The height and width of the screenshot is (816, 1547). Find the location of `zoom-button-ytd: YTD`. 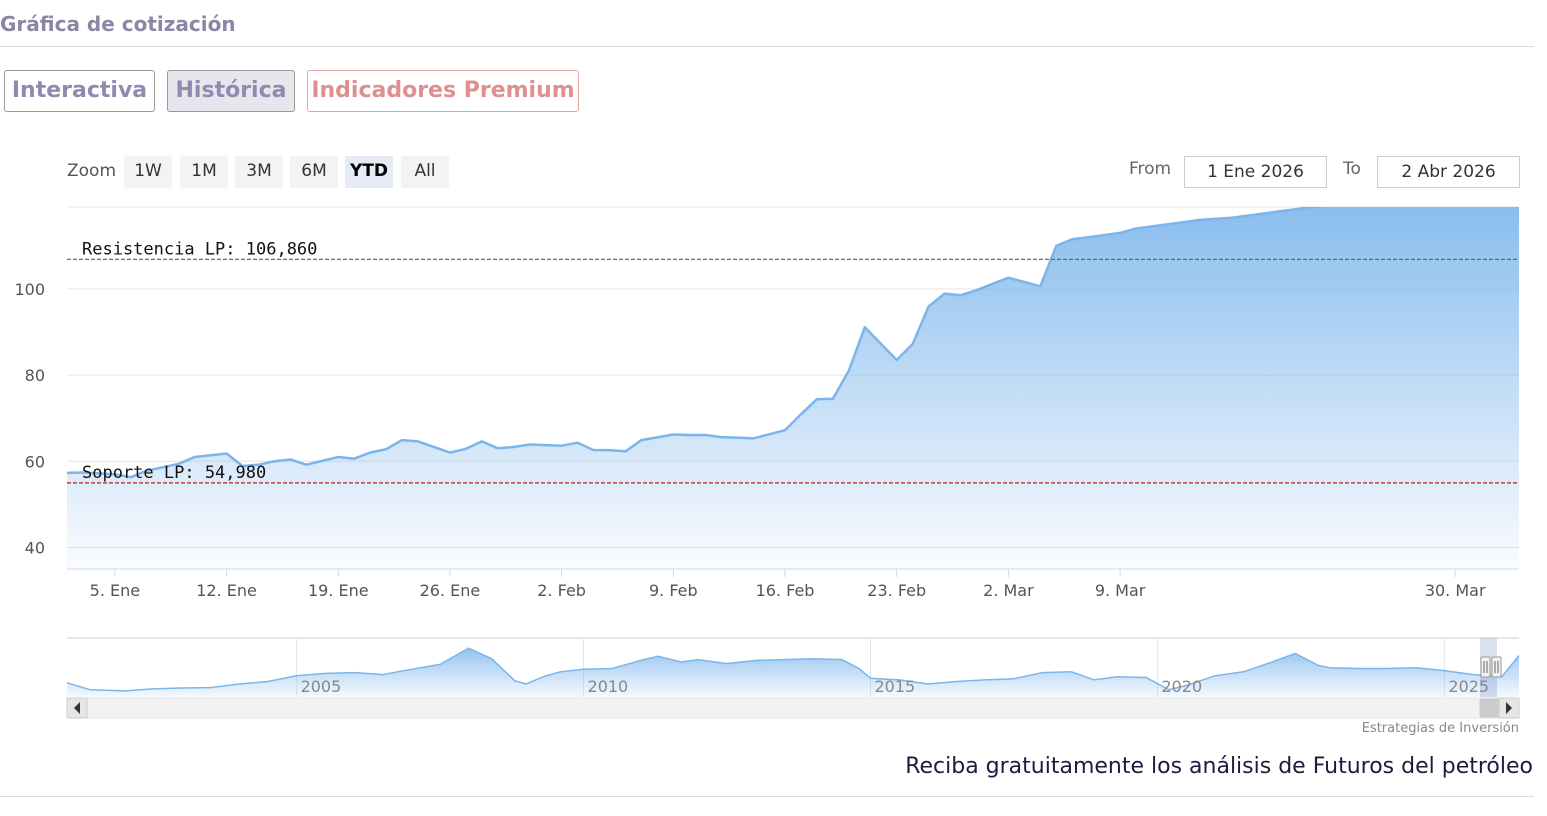

zoom-button-ytd: YTD is located at coordinates (369, 172).